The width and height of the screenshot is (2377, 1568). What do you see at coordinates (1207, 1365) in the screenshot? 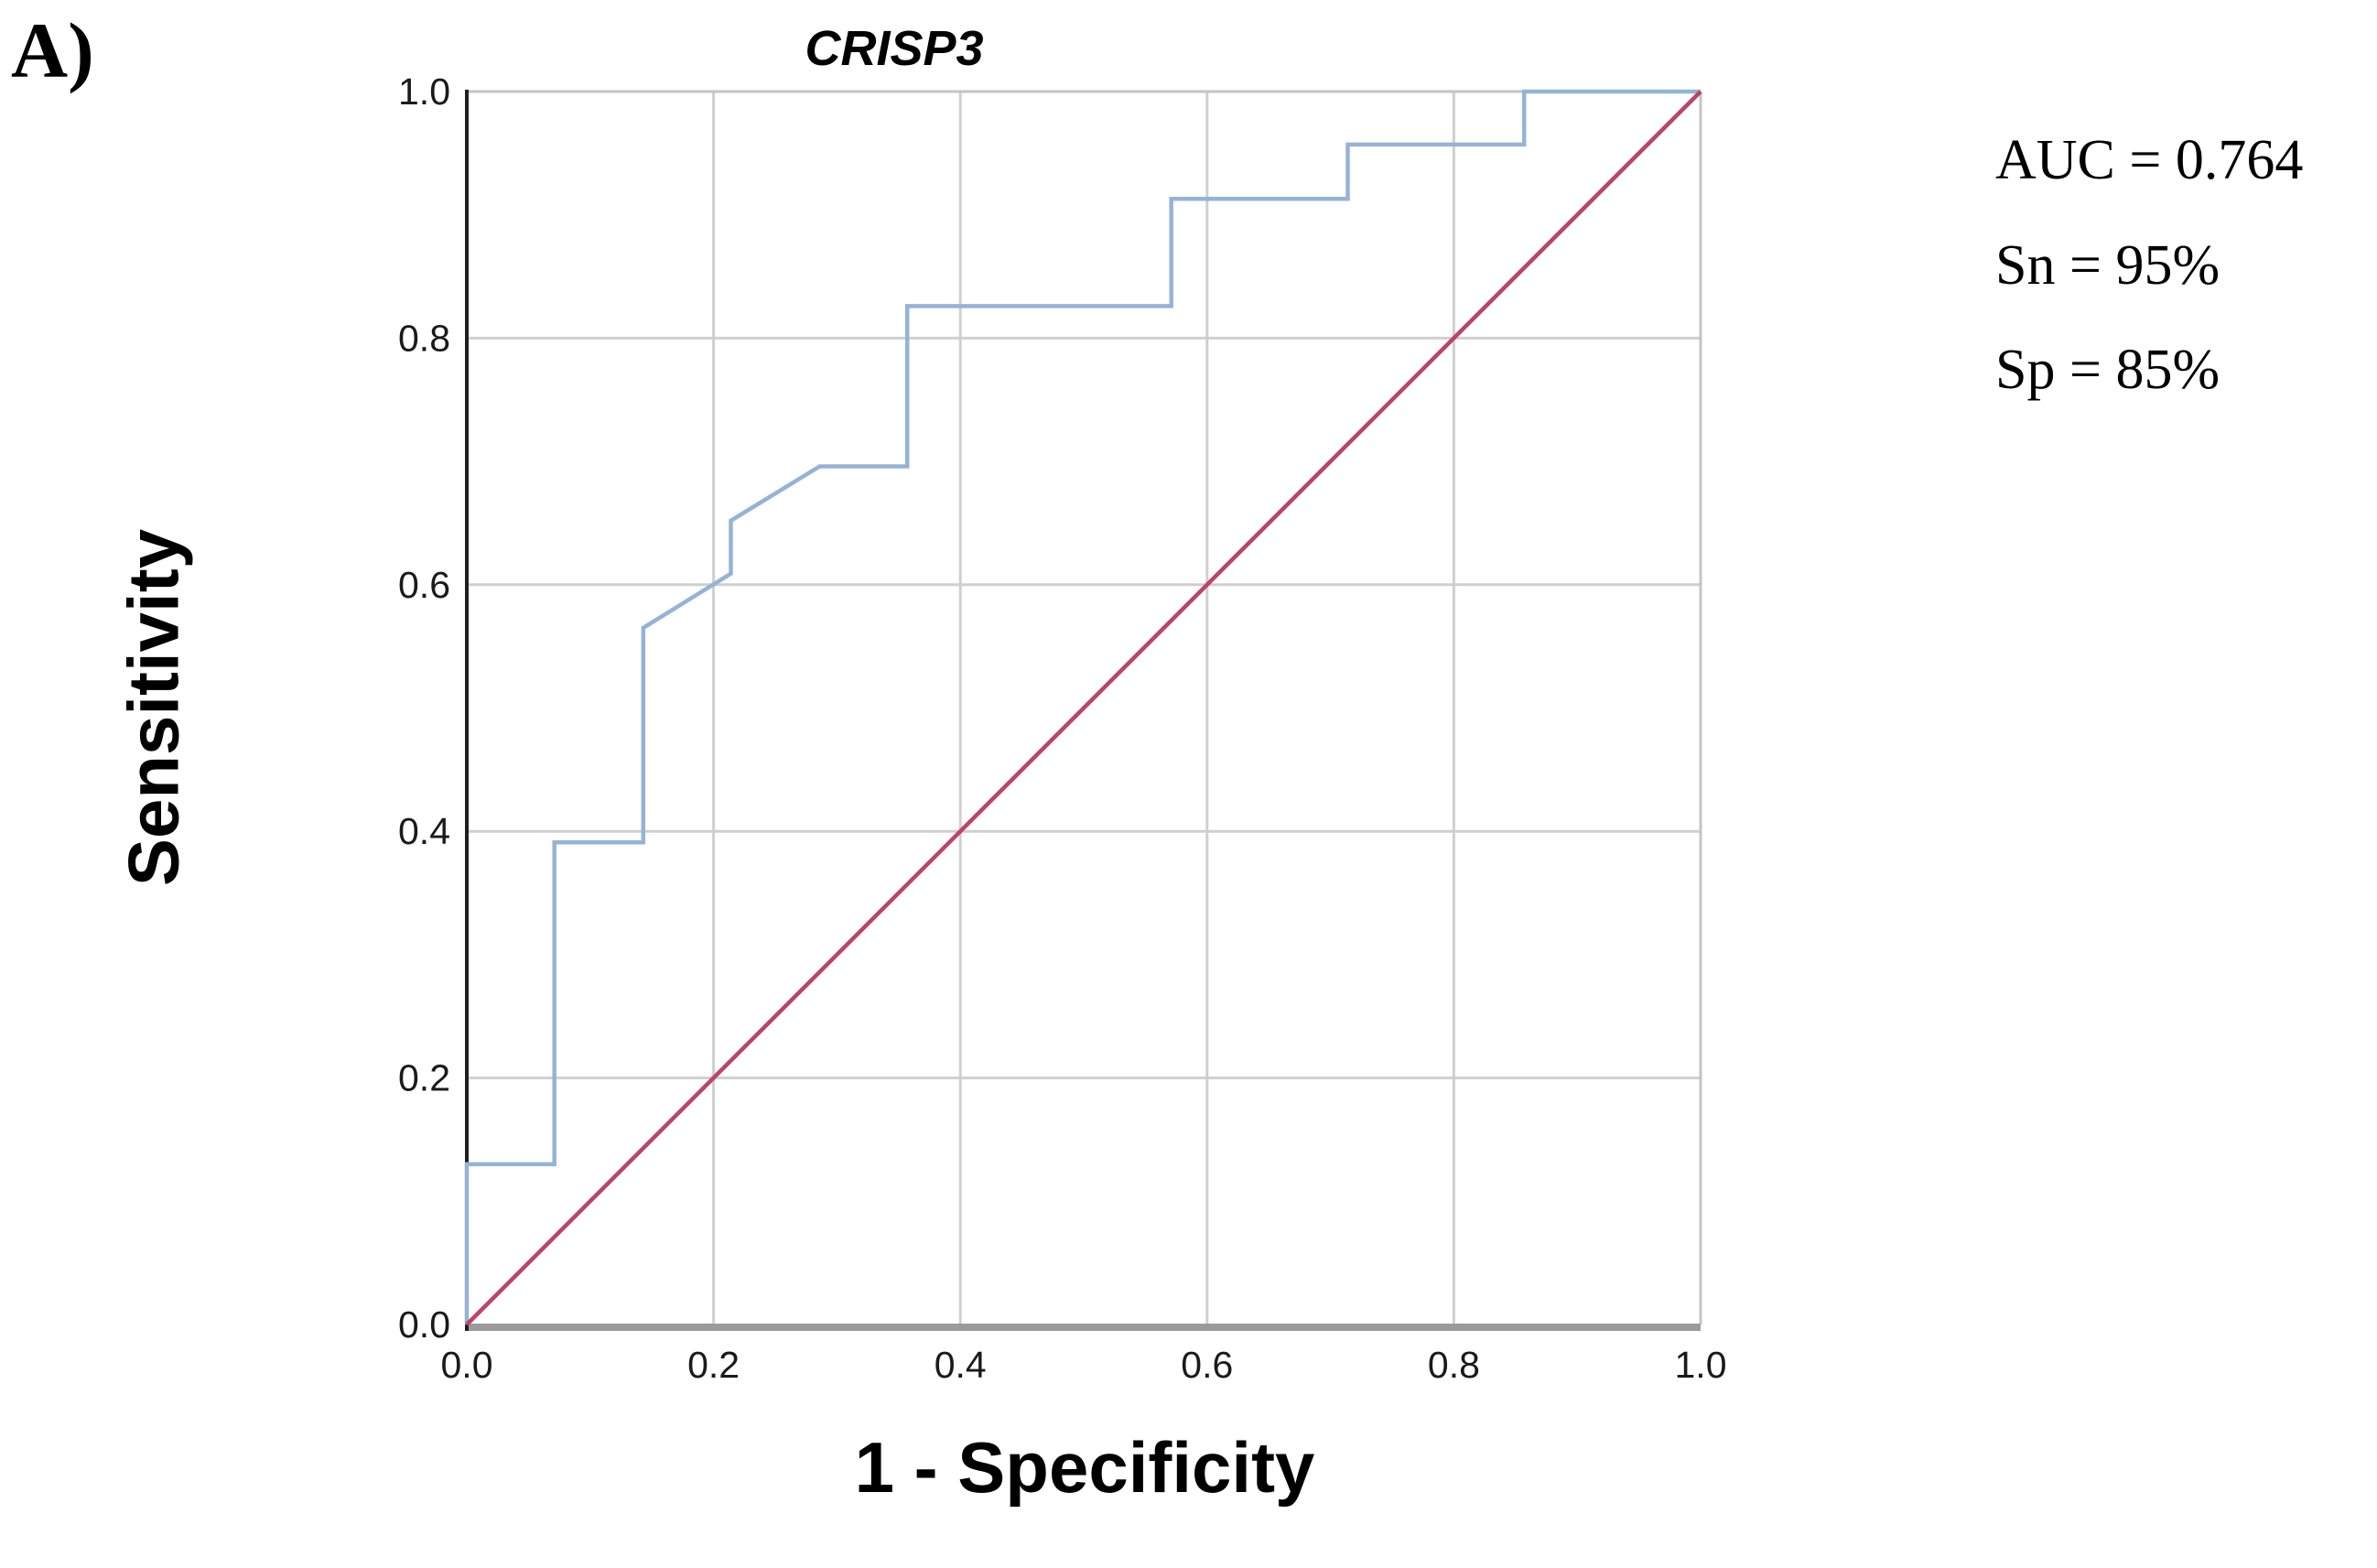
I see `x-tick-label: 0.6` at bounding box center [1207, 1365].